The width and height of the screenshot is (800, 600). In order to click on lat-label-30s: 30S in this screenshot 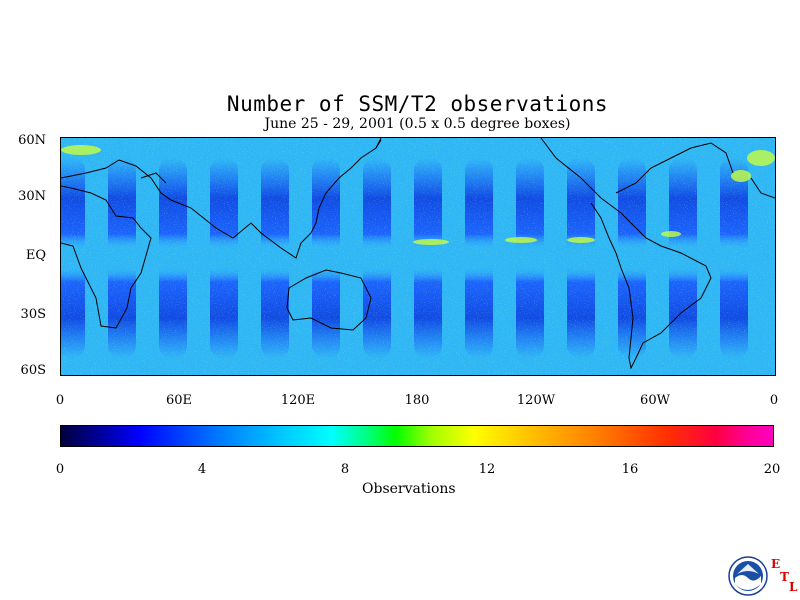, I will do `click(33, 314)`.